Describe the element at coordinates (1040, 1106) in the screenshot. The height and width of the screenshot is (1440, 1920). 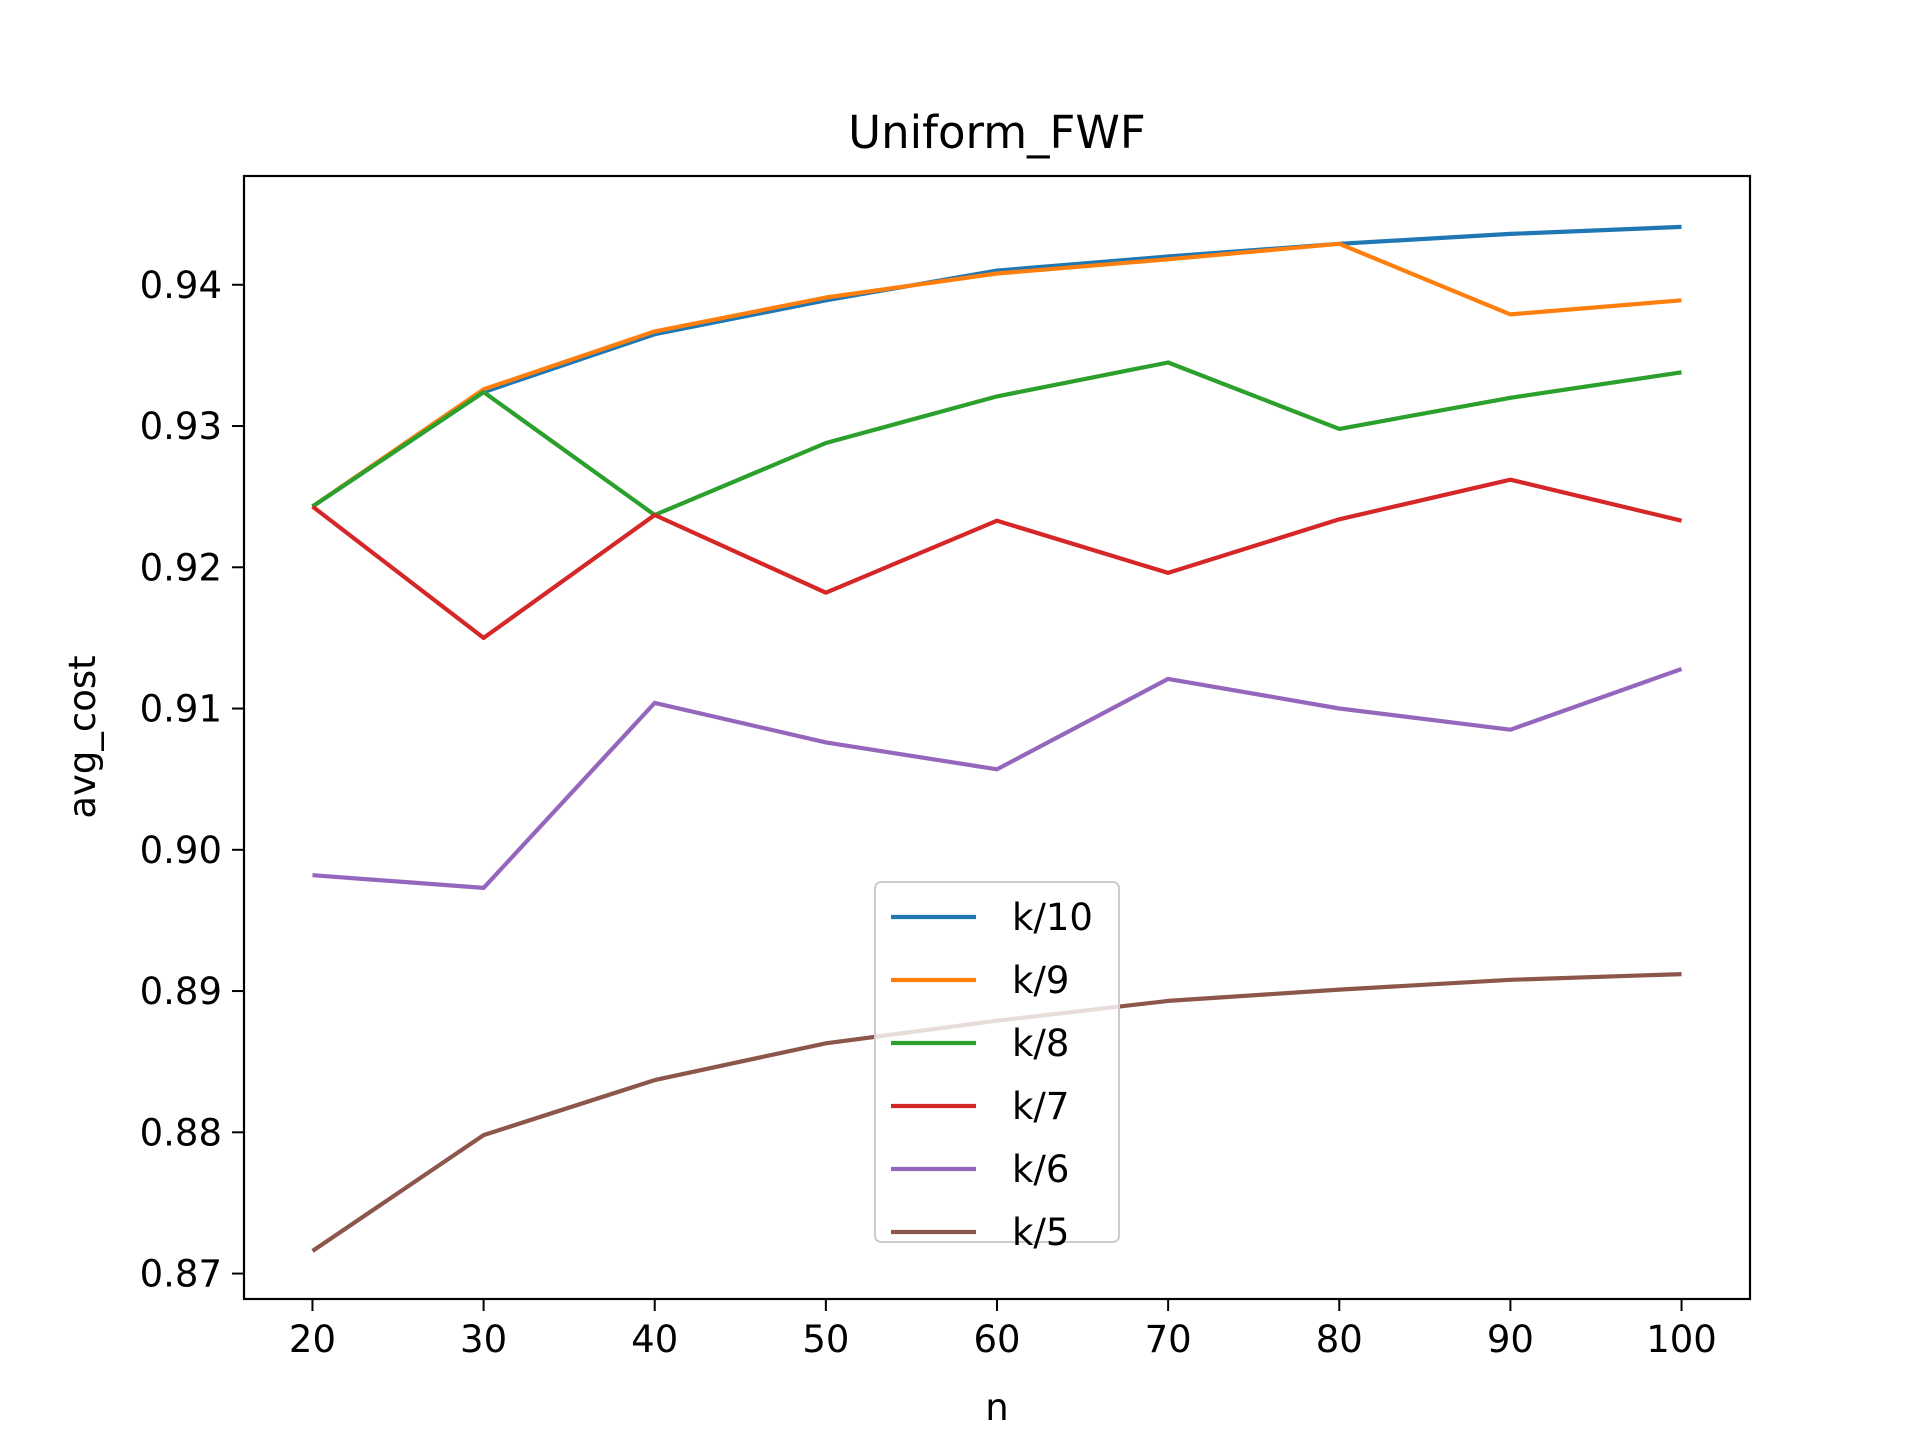
I see `legend-label-3: k/7` at that location.